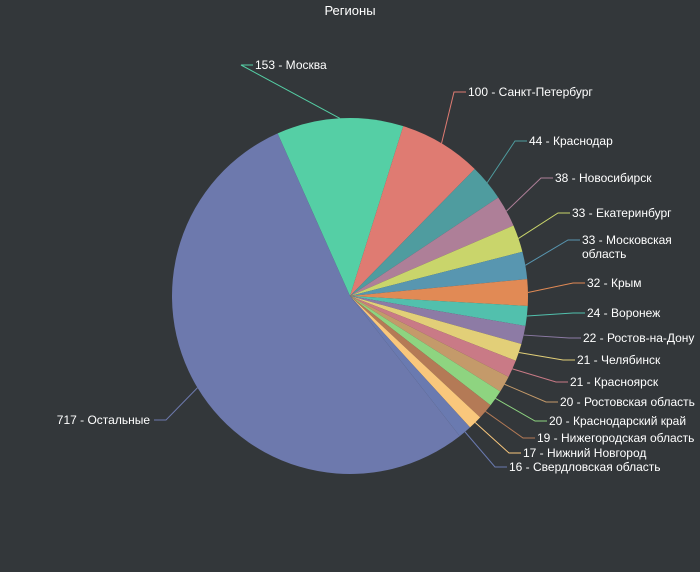  Describe the element at coordinates (585, 467) in the screenshot. I see `slice-label: 16 - Свердловская область` at that location.